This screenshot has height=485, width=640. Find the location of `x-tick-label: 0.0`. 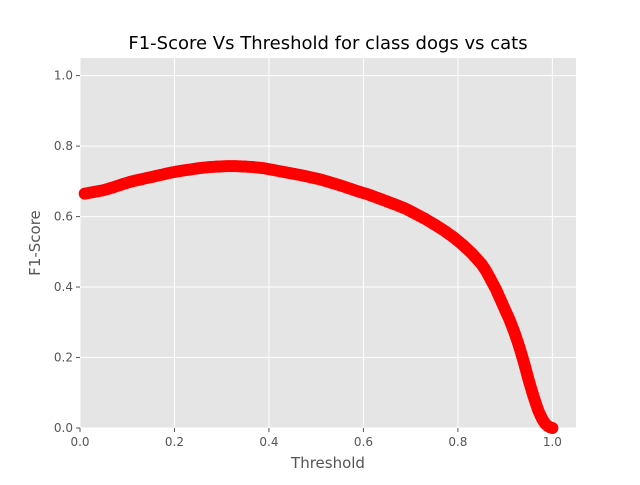

x-tick-label: 0.0 is located at coordinates (79, 442).